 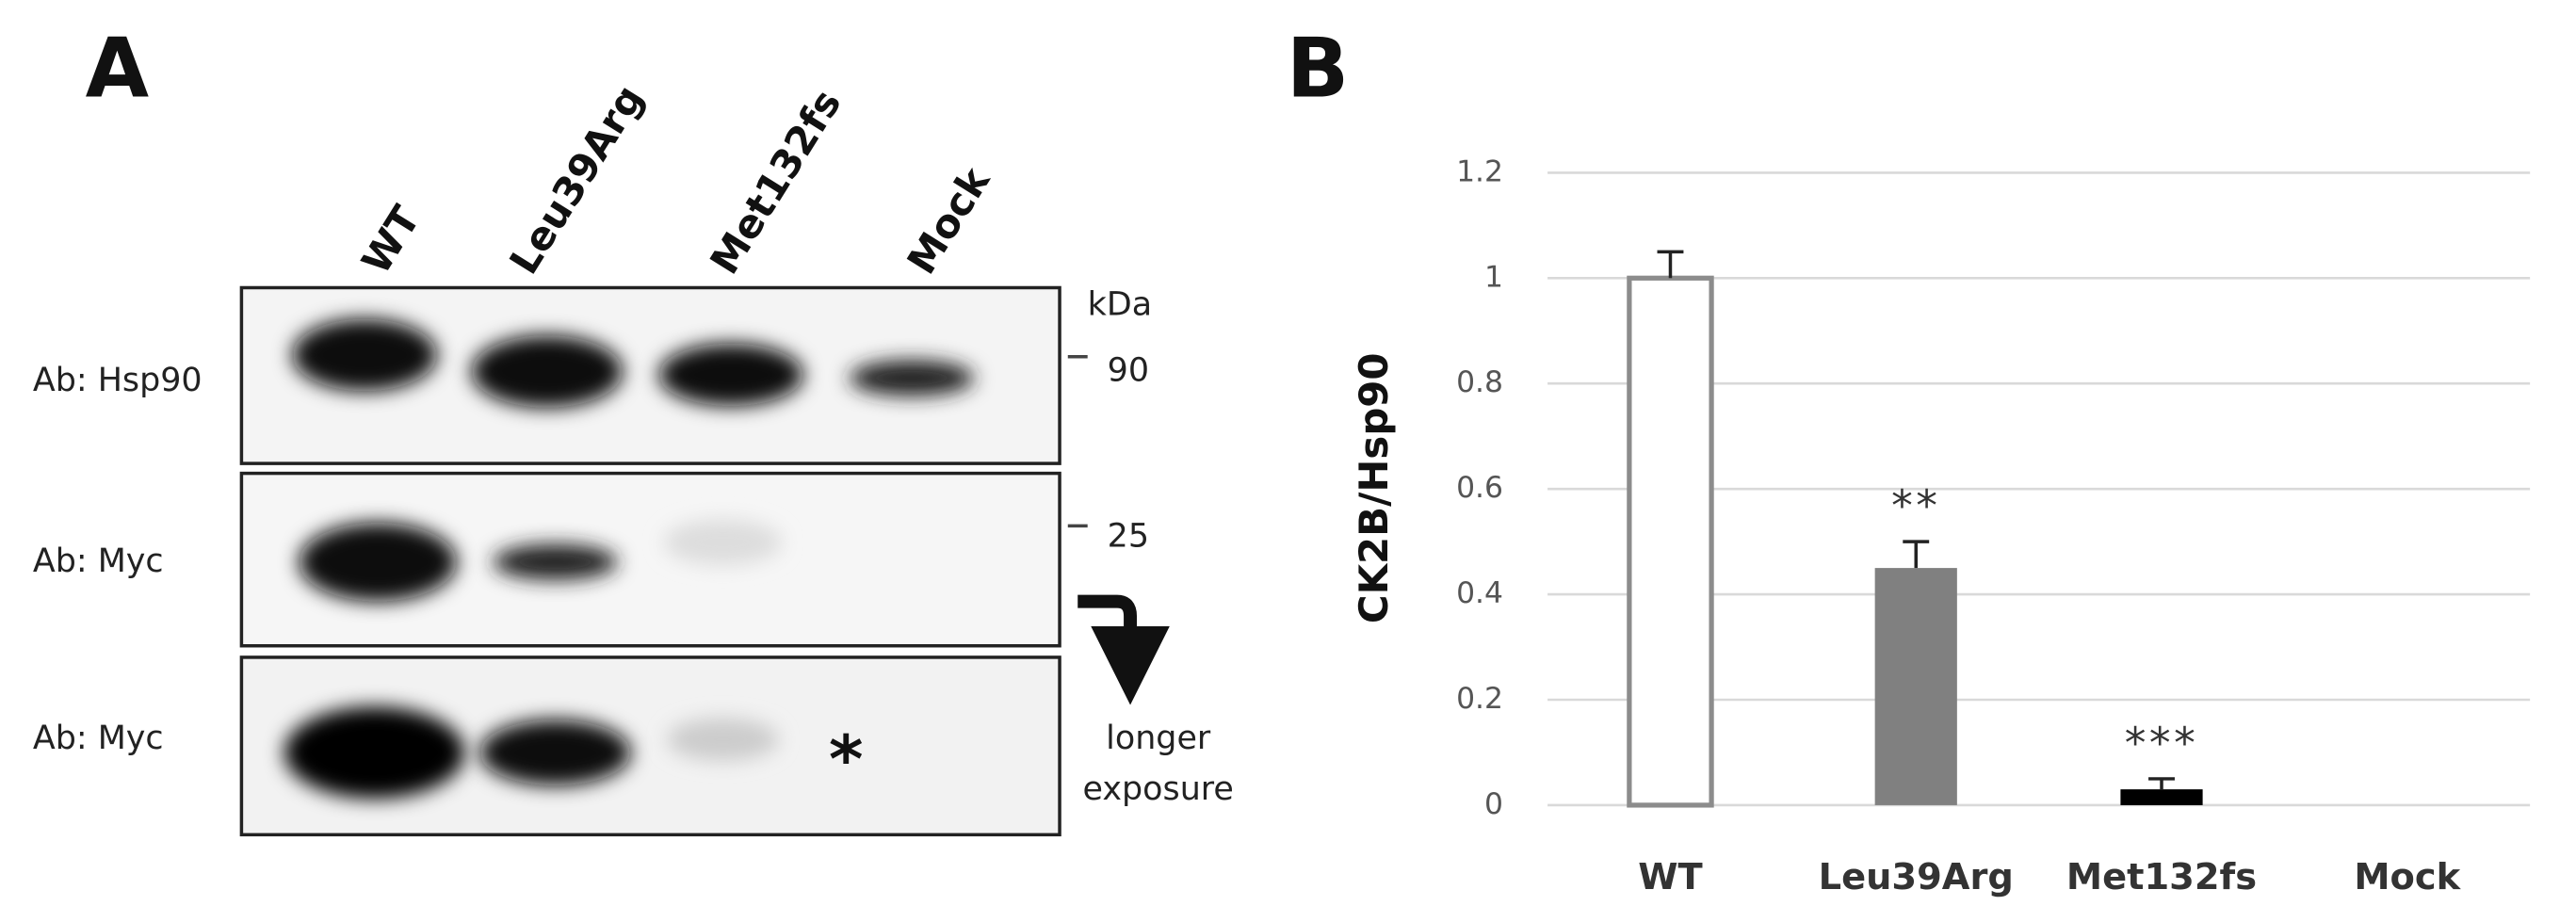 What do you see at coordinates (1158, 738) in the screenshot?
I see `arrow-label: longer` at bounding box center [1158, 738].